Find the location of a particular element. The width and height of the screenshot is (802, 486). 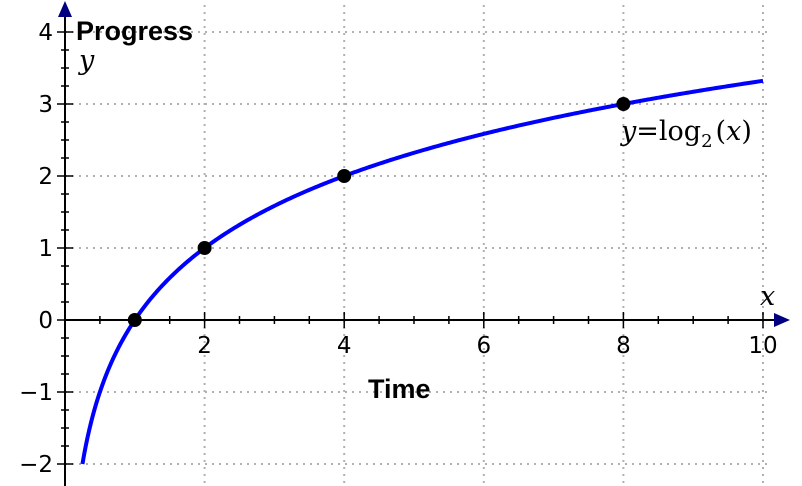

y-tick-label: 2 is located at coordinates (45, 177).